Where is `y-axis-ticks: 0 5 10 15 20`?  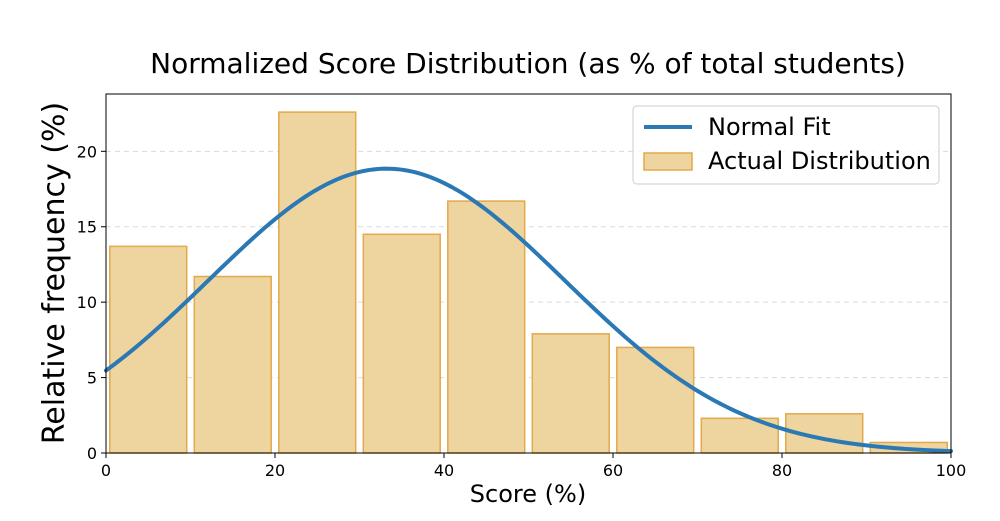 y-axis-ticks: 0 5 10 15 20 is located at coordinates (91, 302).